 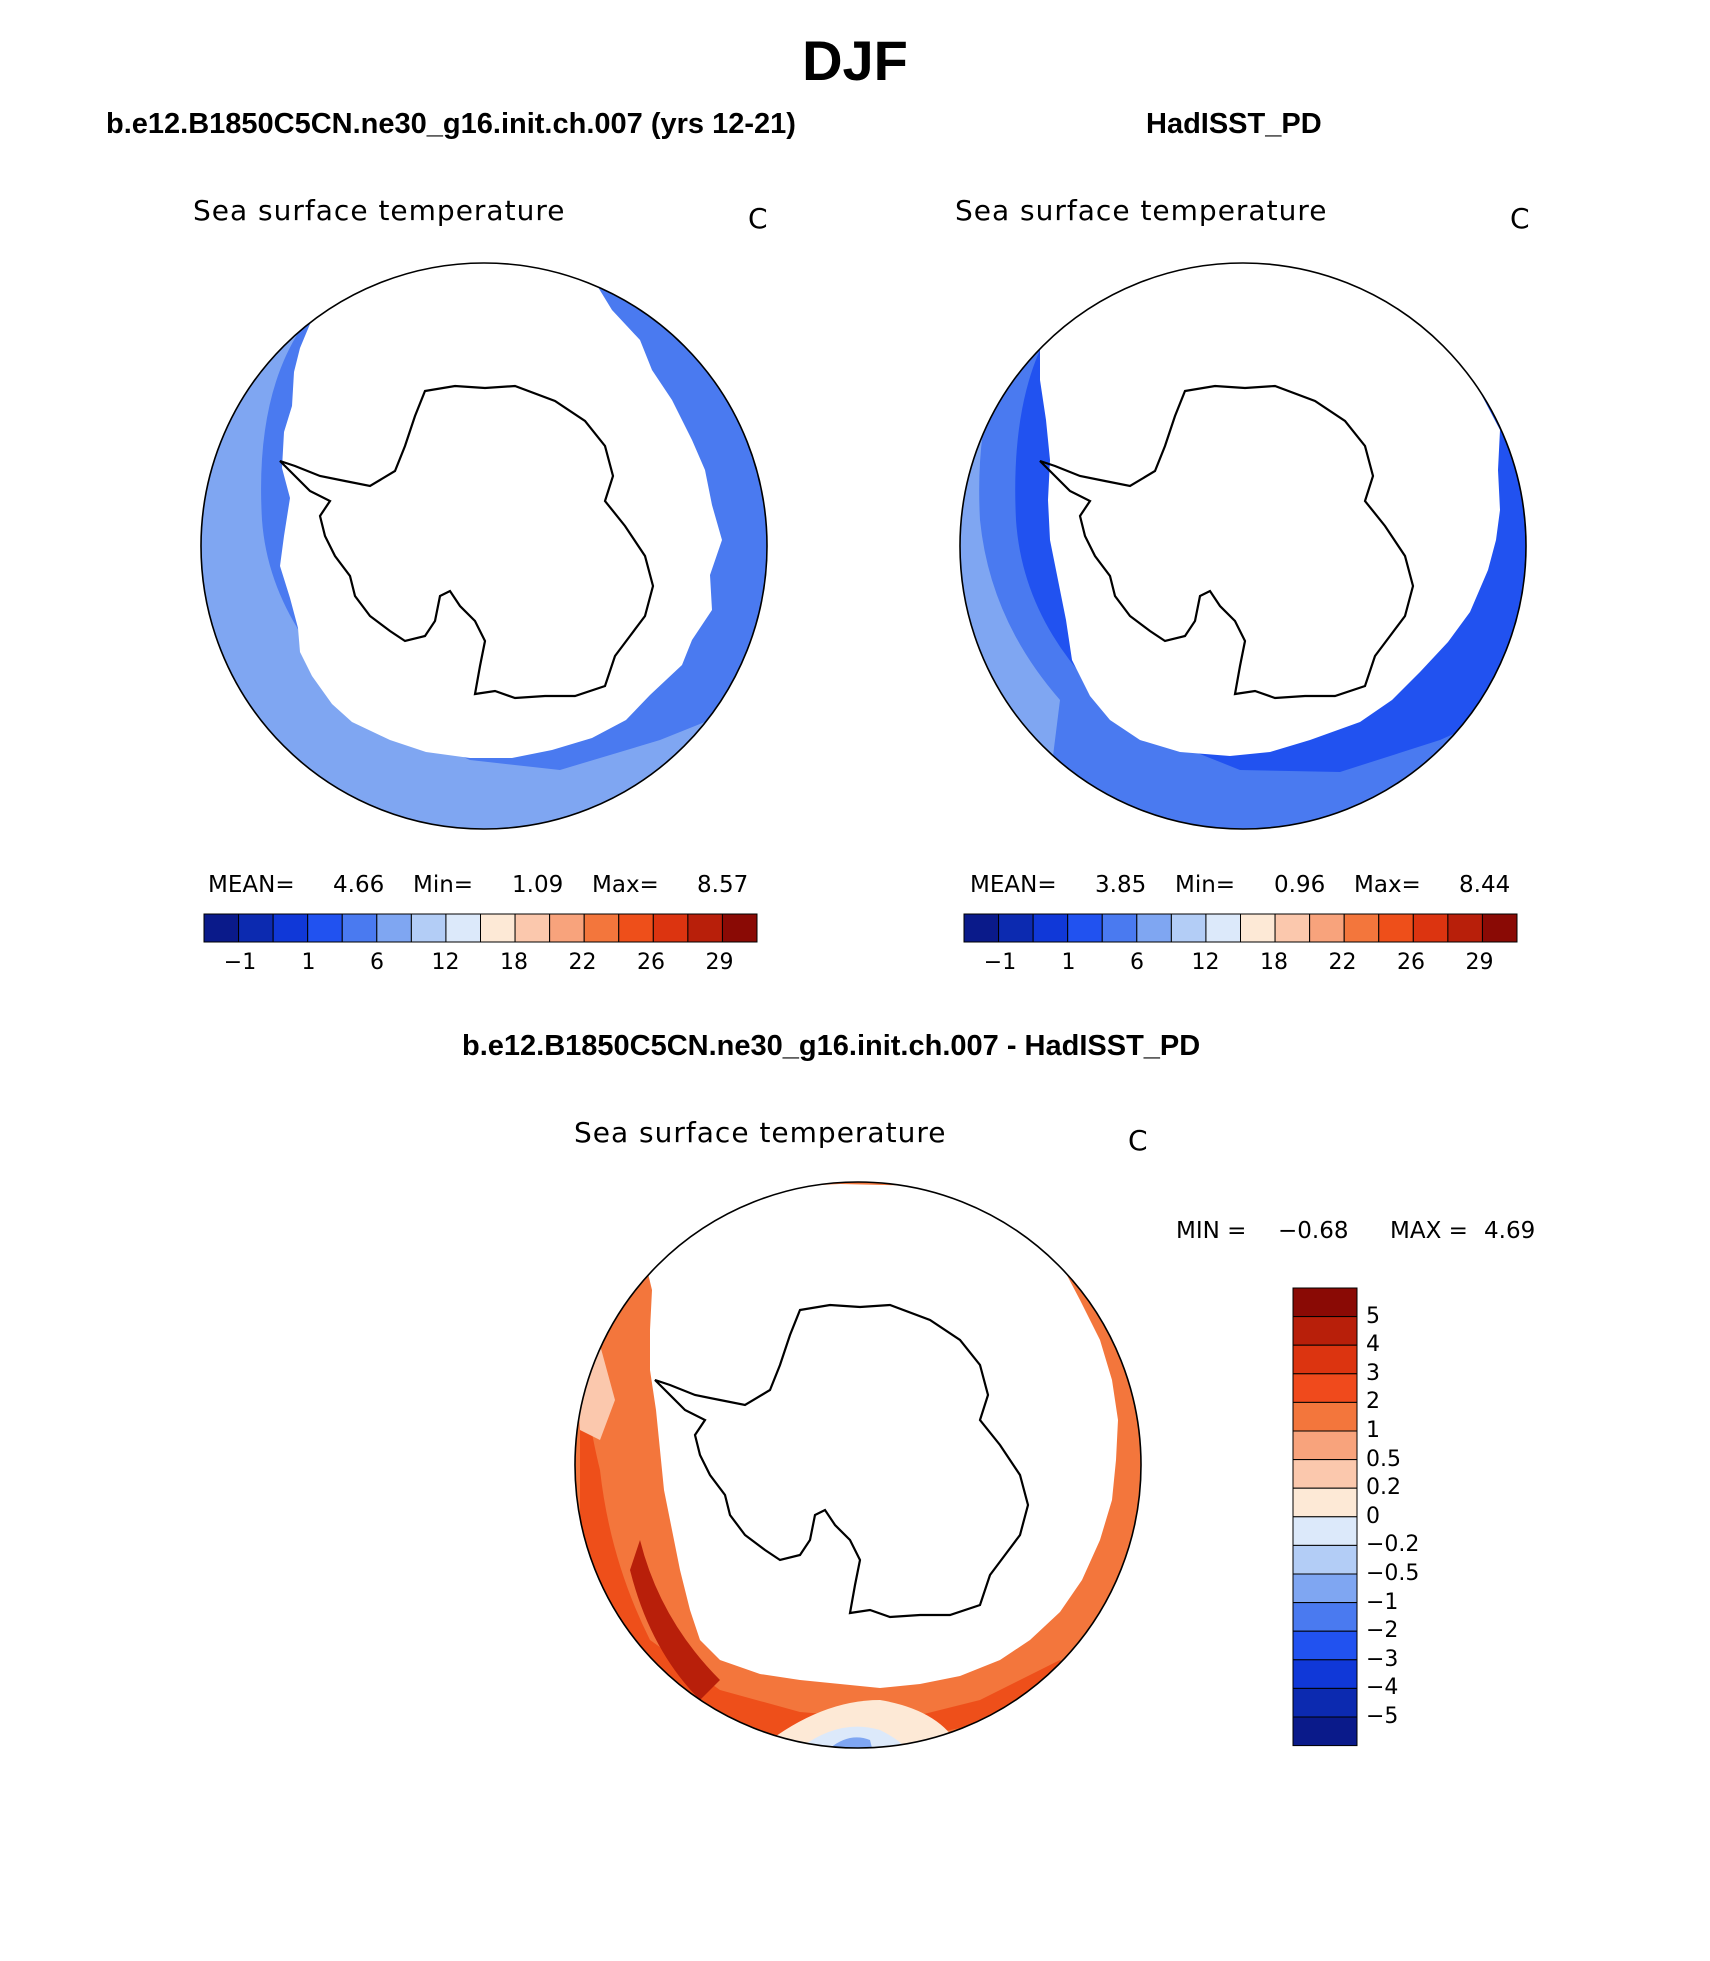 What do you see at coordinates (1141, 210) in the screenshot?
I see `panel-2-variable-title: Sea surface temperature` at bounding box center [1141, 210].